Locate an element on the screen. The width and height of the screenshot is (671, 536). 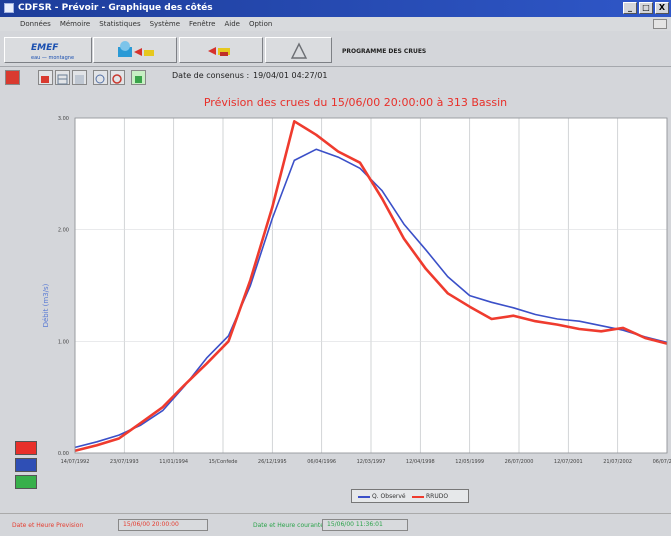
menu-option: Option is located at coordinates (260, 24).